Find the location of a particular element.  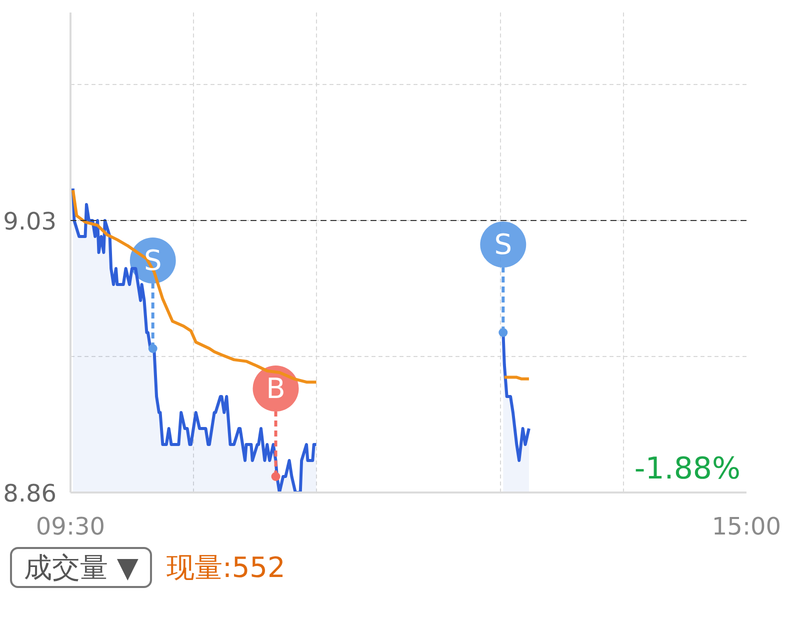

x-tick-label: 15:00 is located at coordinates (747, 526).